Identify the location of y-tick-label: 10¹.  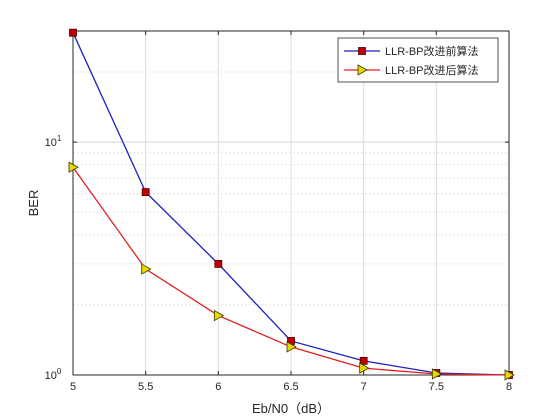
(53, 141).